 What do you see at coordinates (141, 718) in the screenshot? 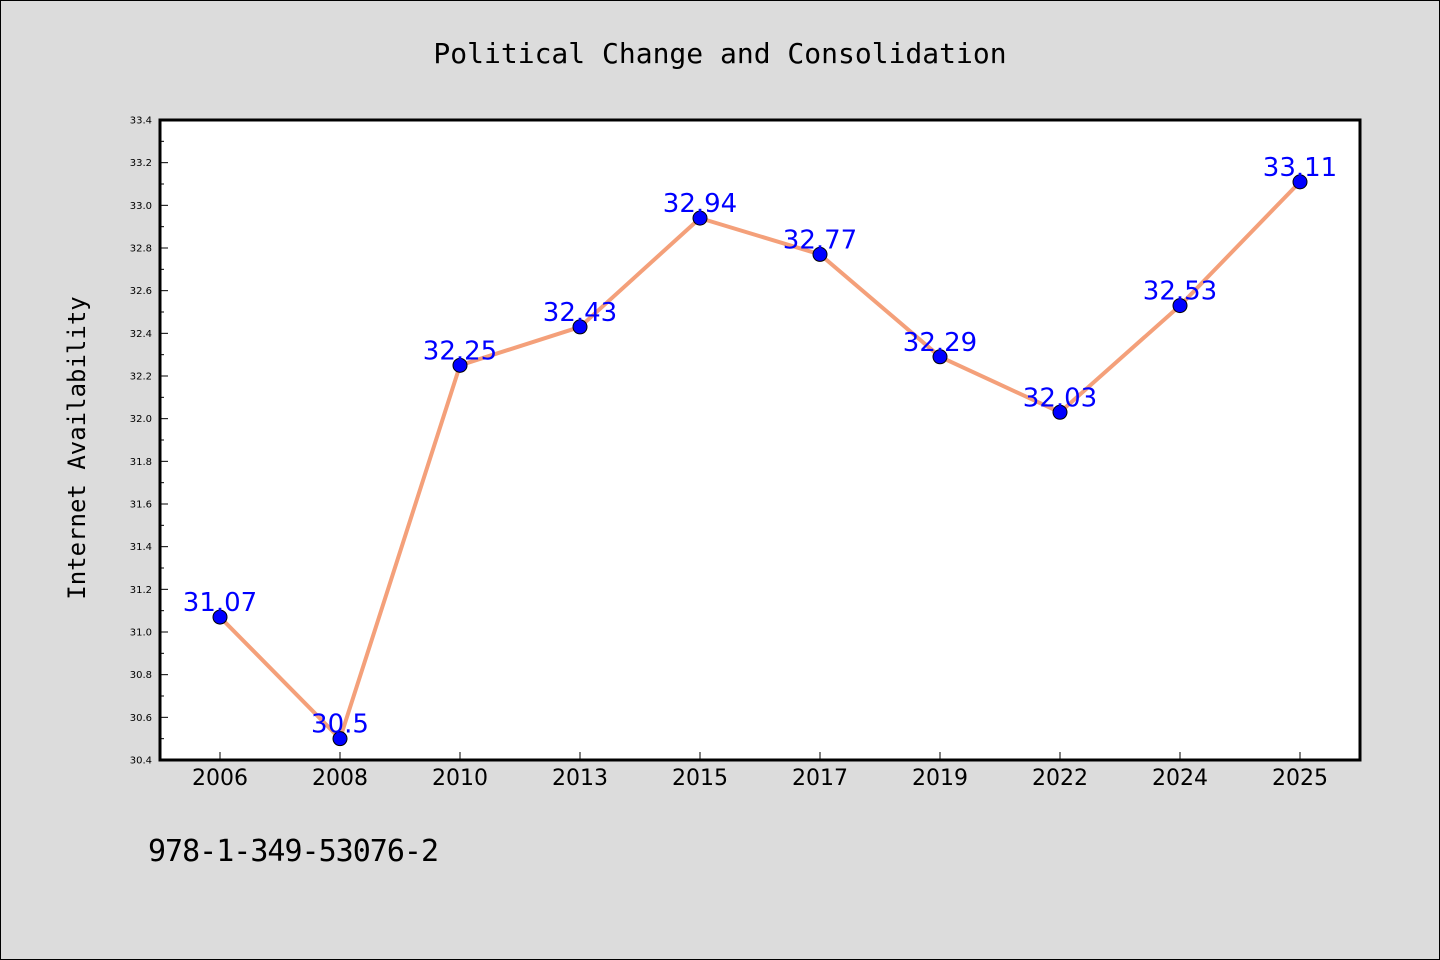
I see `y-tick-label: 30.6` at bounding box center [141, 718].